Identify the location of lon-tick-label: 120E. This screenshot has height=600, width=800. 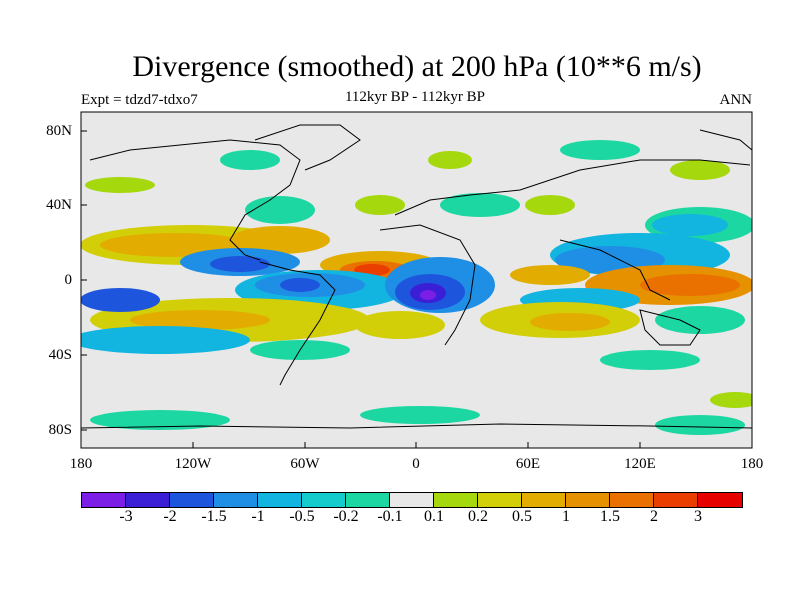
(640, 464).